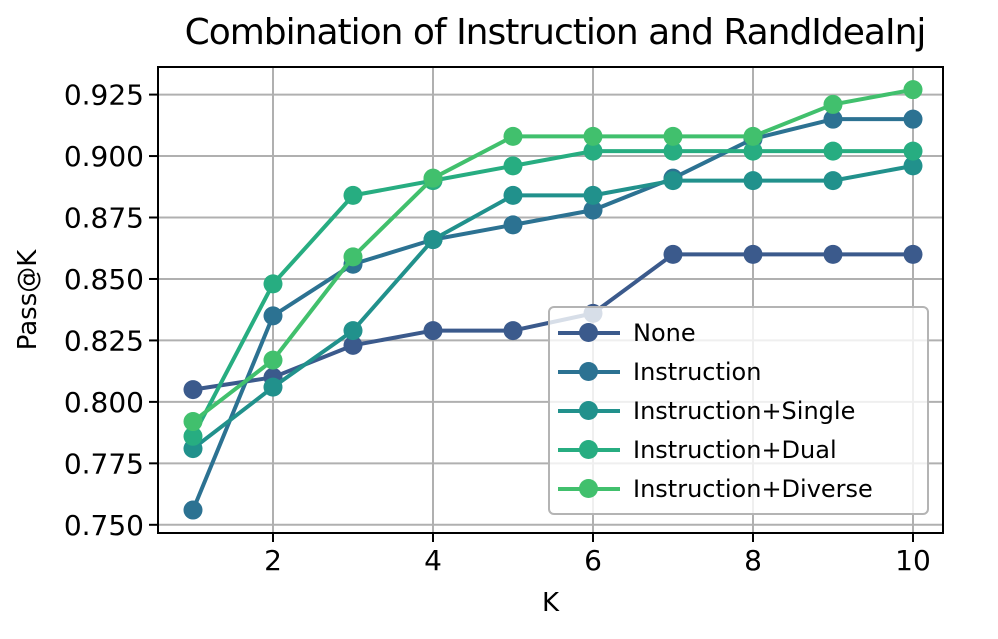 The image size is (998, 639). What do you see at coordinates (273, 316) in the screenshot?
I see `data-point-instruction-k2` at bounding box center [273, 316].